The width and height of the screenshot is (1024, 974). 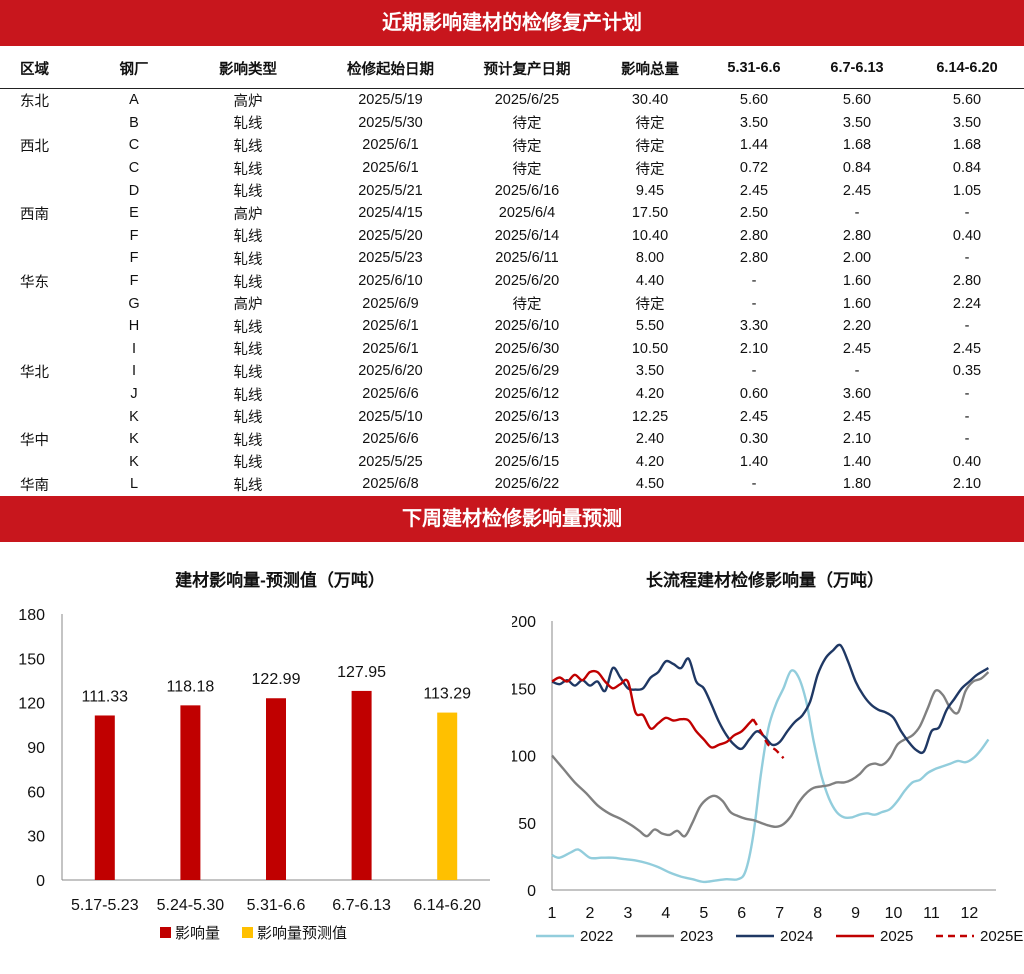 I want to click on x-tick-label: 6, so click(x=741, y=913).